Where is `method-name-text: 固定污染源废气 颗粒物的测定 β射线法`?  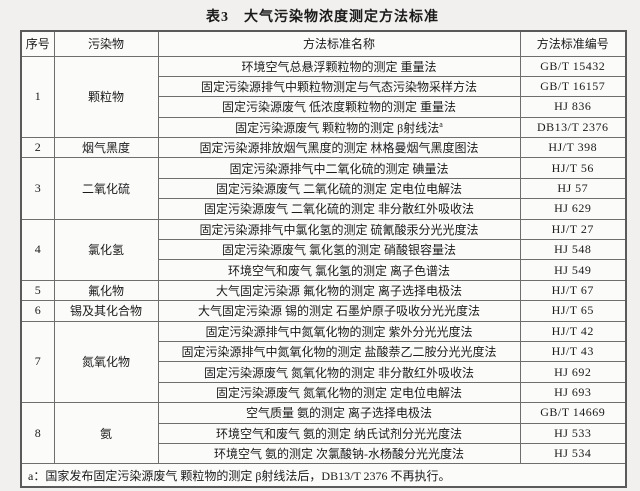 method-name-text: 固定污染源废气 颗粒物的测定 β射线法 is located at coordinates (337, 127).